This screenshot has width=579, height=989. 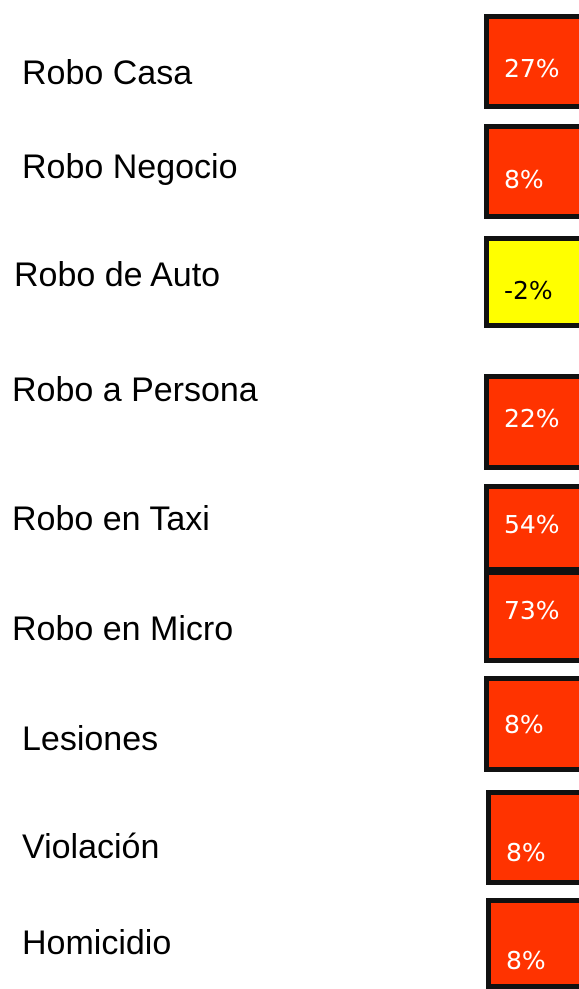 What do you see at coordinates (532, 610) in the screenshot?
I see `value-text: 73%` at bounding box center [532, 610].